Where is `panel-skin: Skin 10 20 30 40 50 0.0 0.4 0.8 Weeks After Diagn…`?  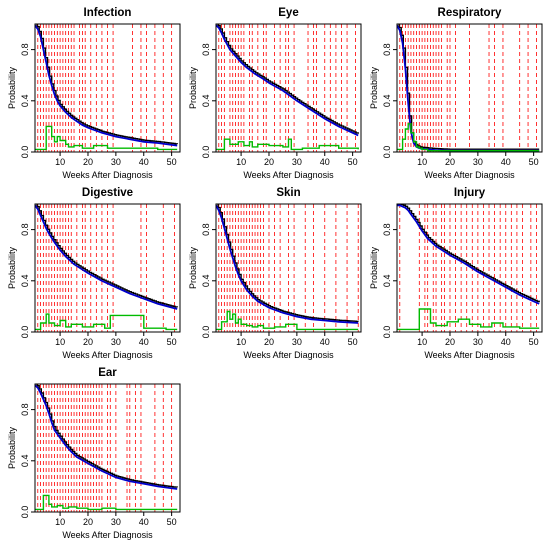
panel-skin: Skin 10 20 30 40 50 0.0 0.4 0.8 Weeks After Diagn… is located at coordinates (275, 273).